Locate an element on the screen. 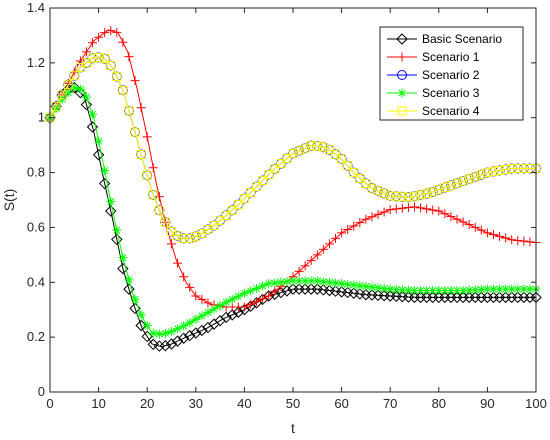 This screenshot has width=550, height=440. legend-label: Scenario 2 is located at coordinates (451, 75).